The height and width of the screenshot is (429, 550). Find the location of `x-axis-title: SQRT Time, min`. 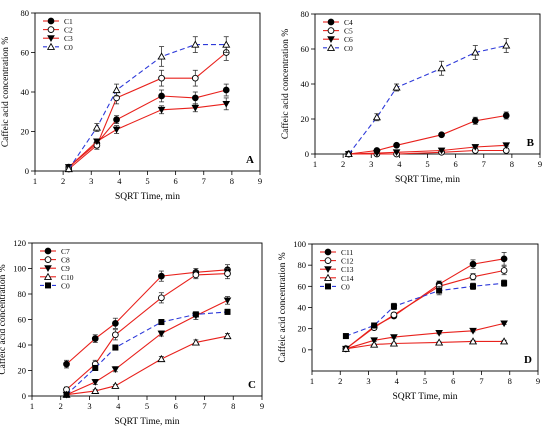

x-axis-title: SQRT Time, min is located at coordinates (147, 197).